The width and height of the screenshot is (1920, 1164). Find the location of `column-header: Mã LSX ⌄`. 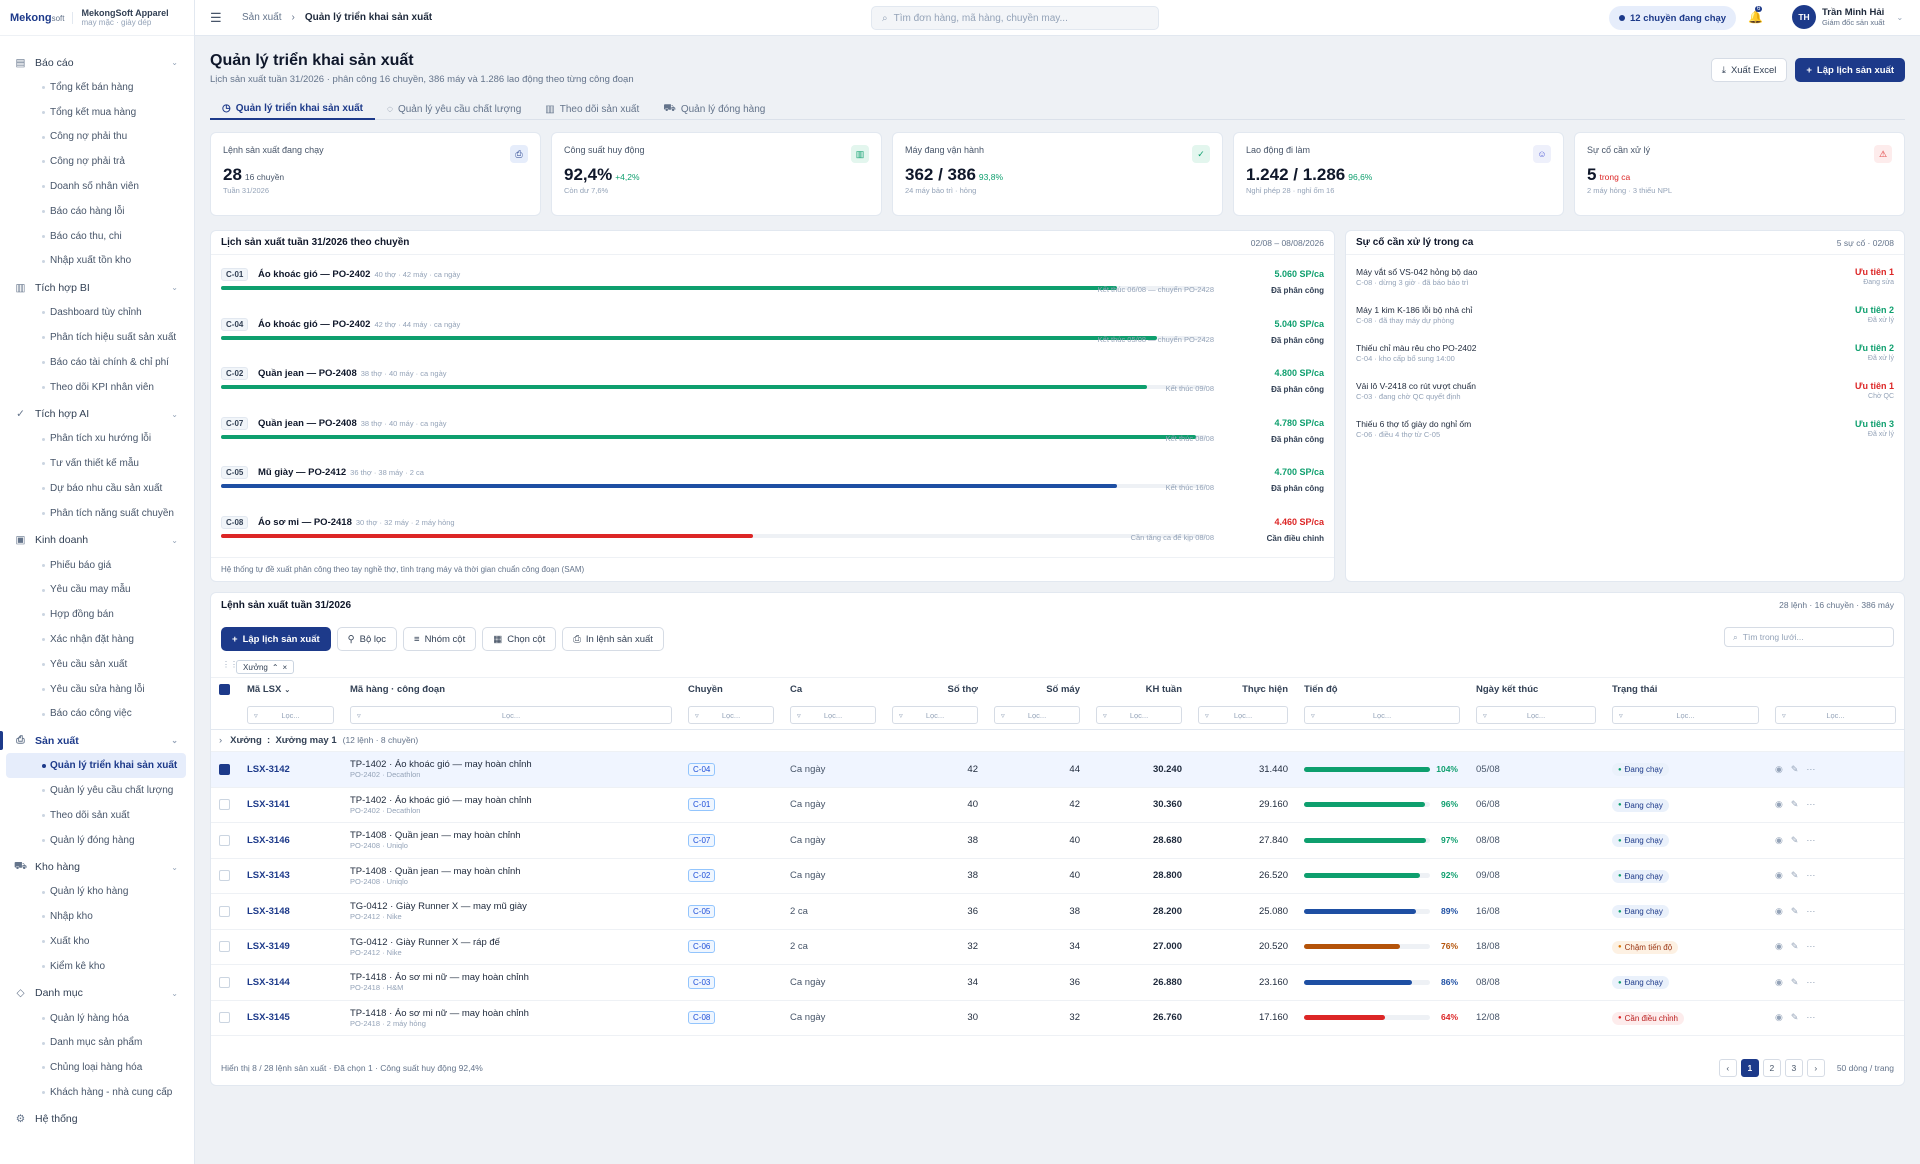

column-header: Mã LSX ⌄ is located at coordinates (290, 689).